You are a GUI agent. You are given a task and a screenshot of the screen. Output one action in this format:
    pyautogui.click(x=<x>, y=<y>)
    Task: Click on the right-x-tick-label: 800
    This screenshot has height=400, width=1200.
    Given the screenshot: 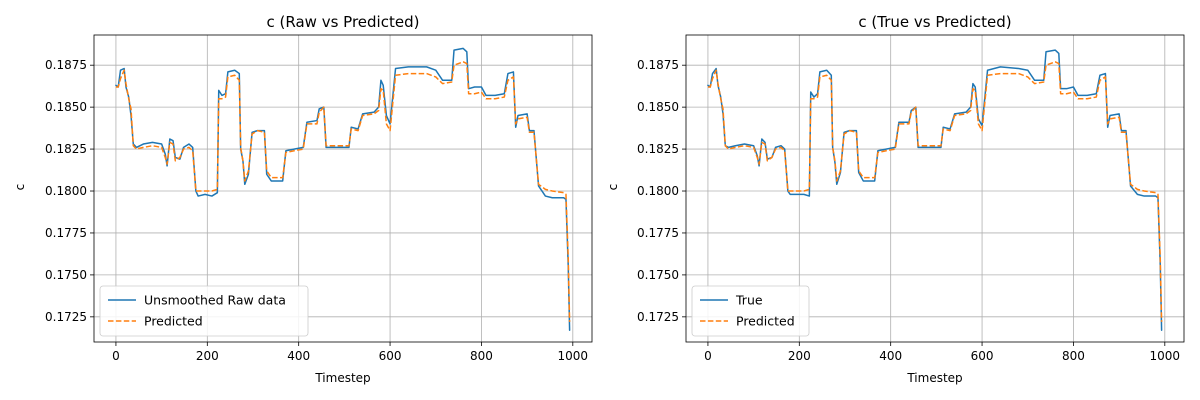 What is the action you would take?
    pyautogui.click(x=1073, y=356)
    